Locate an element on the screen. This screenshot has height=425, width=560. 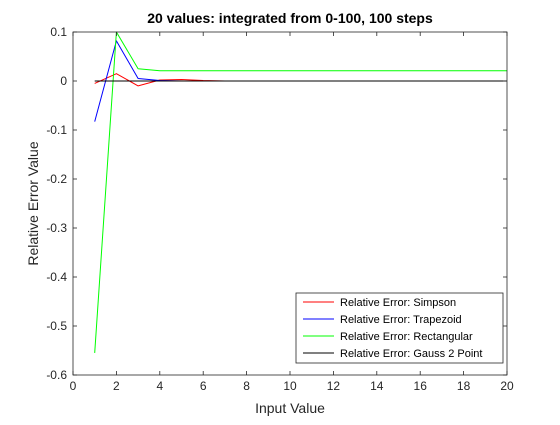
x-tick-label: 20 is located at coordinates (507, 386).